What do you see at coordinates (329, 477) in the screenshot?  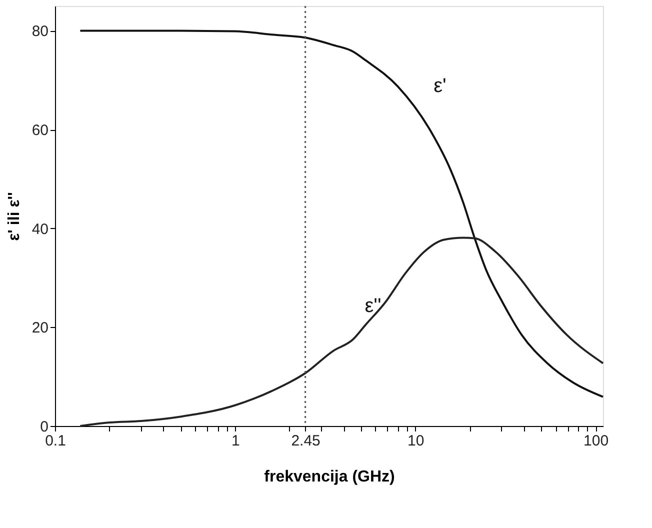 I see `x-axis-title: frekvencija (GHz)` at bounding box center [329, 477].